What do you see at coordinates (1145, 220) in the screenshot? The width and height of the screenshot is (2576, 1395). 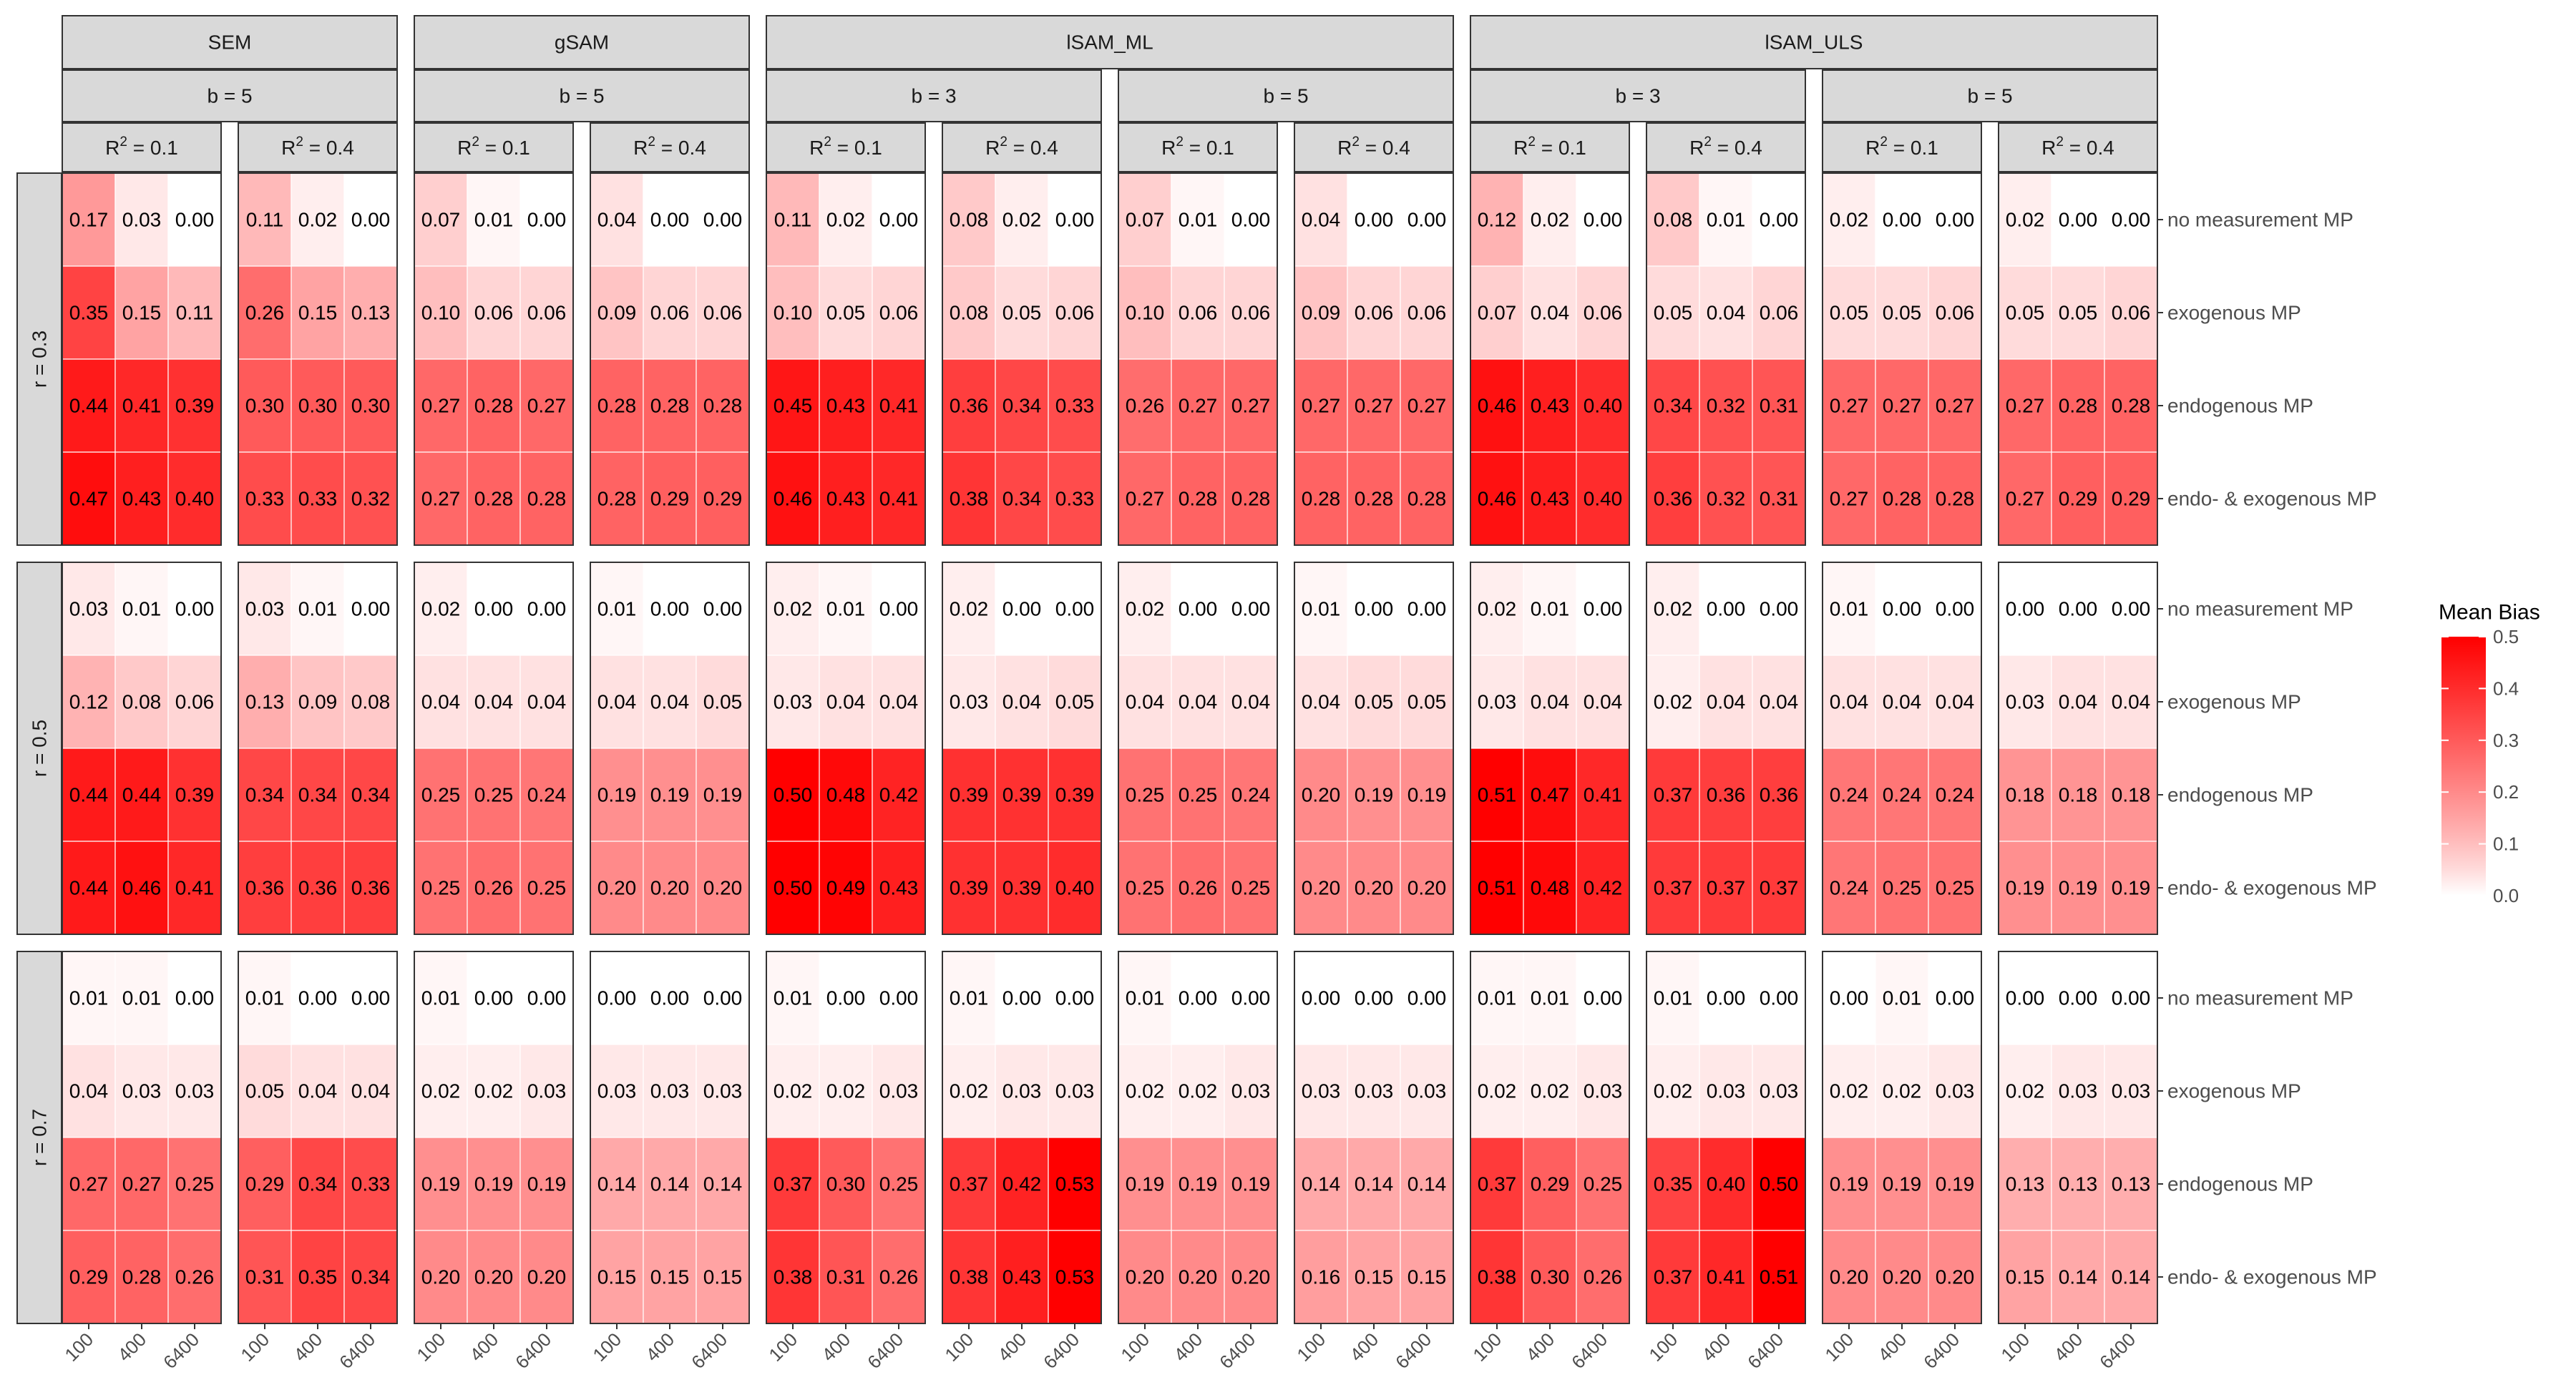 I see `cell-value-label: 0.07` at bounding box center [1145, 220].